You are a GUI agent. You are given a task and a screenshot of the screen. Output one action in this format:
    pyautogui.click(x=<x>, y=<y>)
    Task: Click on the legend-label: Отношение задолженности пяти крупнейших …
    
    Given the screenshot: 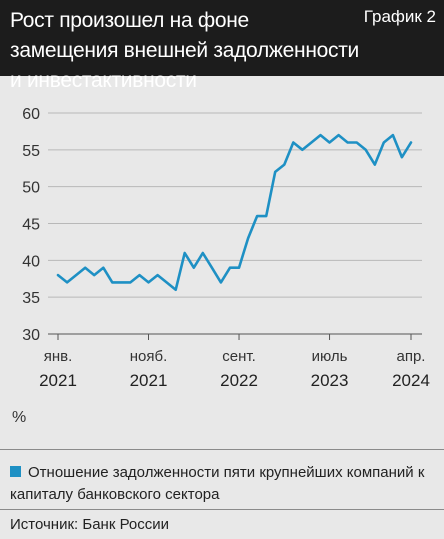 What is the action you would take?
    pyautogui.click(x=217, y=483)
    